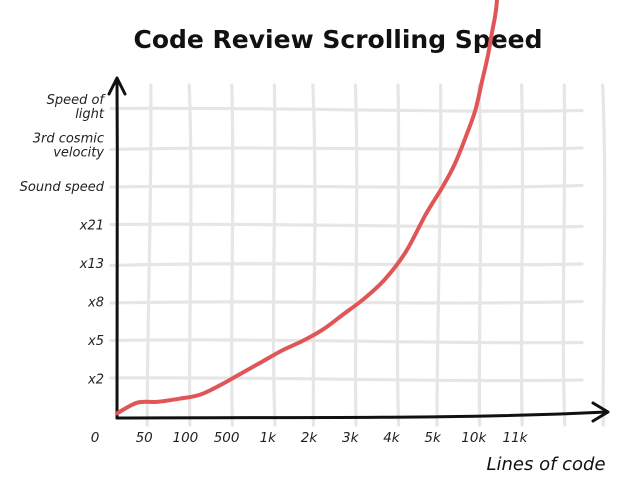 The height and width of the screenshot is (504, 640). What do you see at coordinates (545, 464) in the screenshot?
I see `x-axis-label: Lines of code` at bounding box center [545, 464].